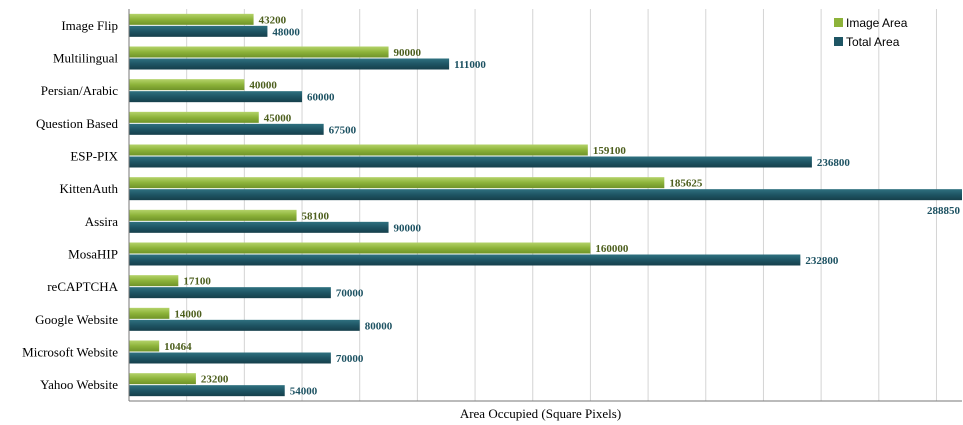  I want to click on value-label-total-area-image-flip: 48000, so click(286, 32).